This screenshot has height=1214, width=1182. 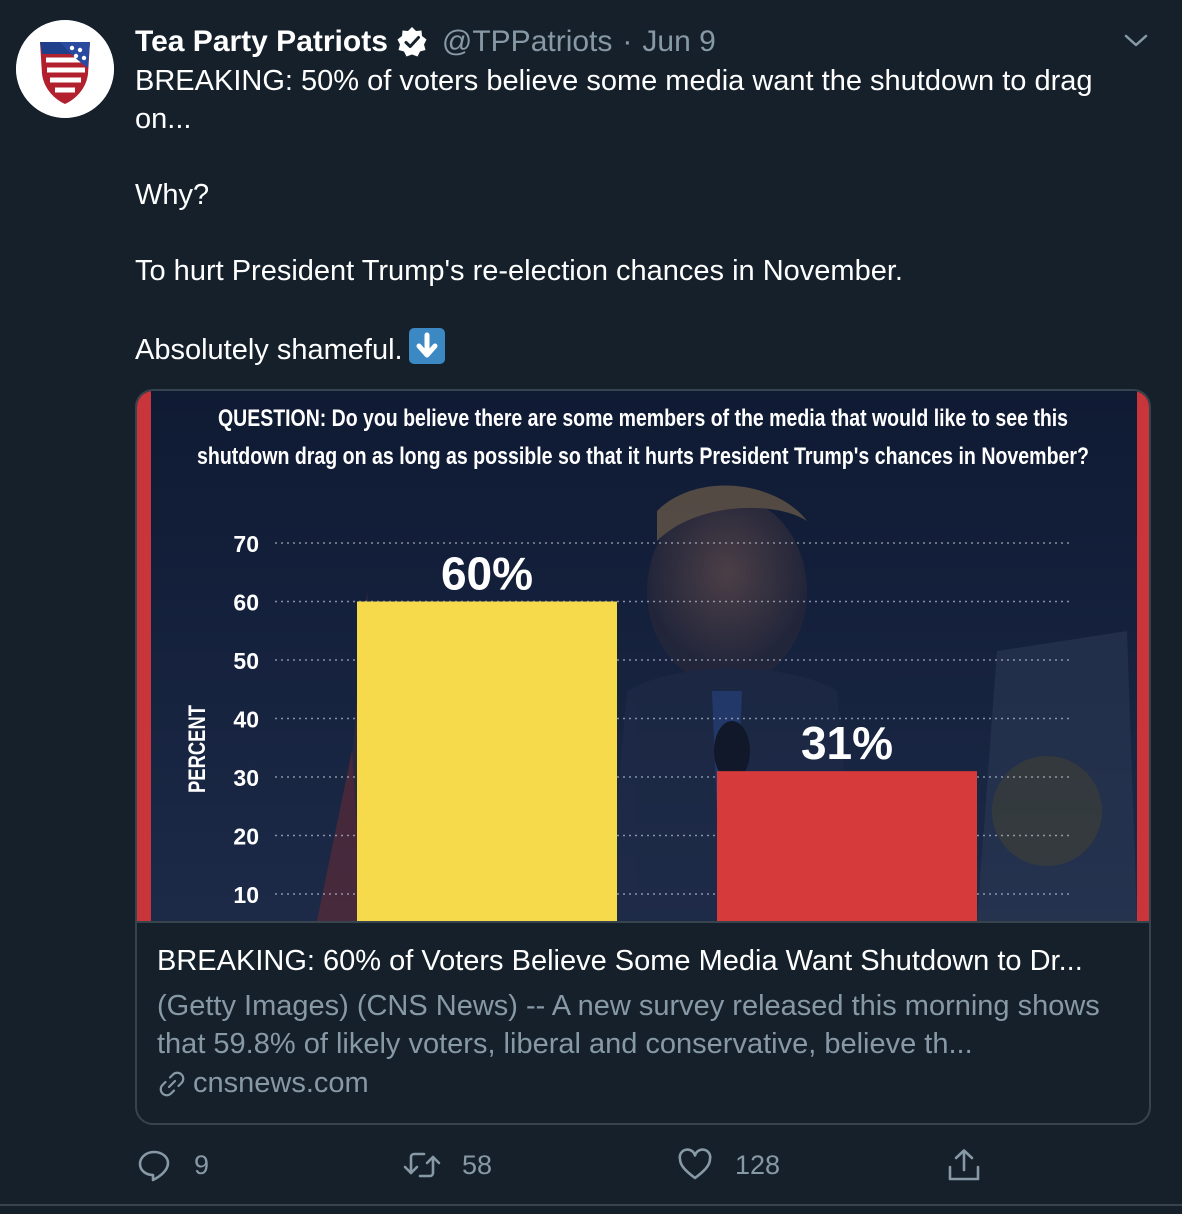 I want to click on chart-y-tick-label: 10, so click(x=246, y=895).